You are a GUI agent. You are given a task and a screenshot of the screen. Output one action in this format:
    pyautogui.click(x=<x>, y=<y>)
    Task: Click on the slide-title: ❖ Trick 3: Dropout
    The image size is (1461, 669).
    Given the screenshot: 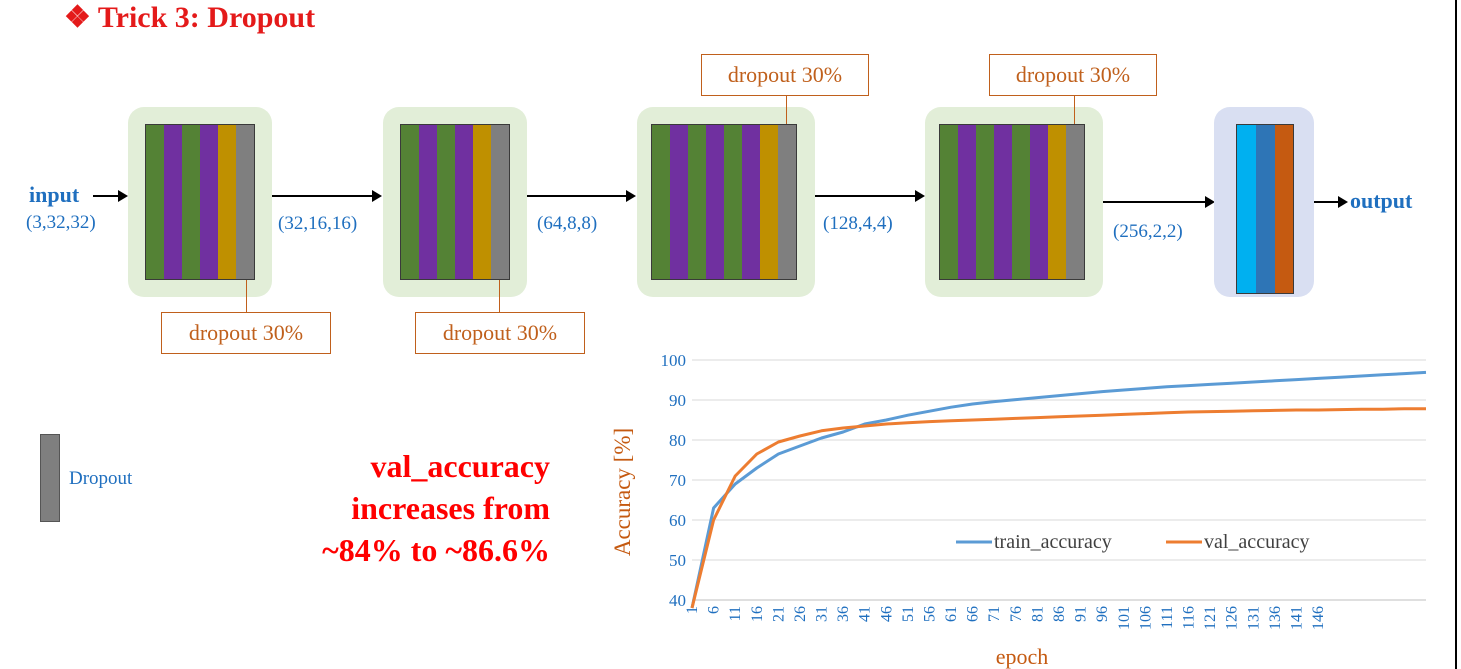 What is the action you would take?
    pyautogui.click(x=190, y=17)
    